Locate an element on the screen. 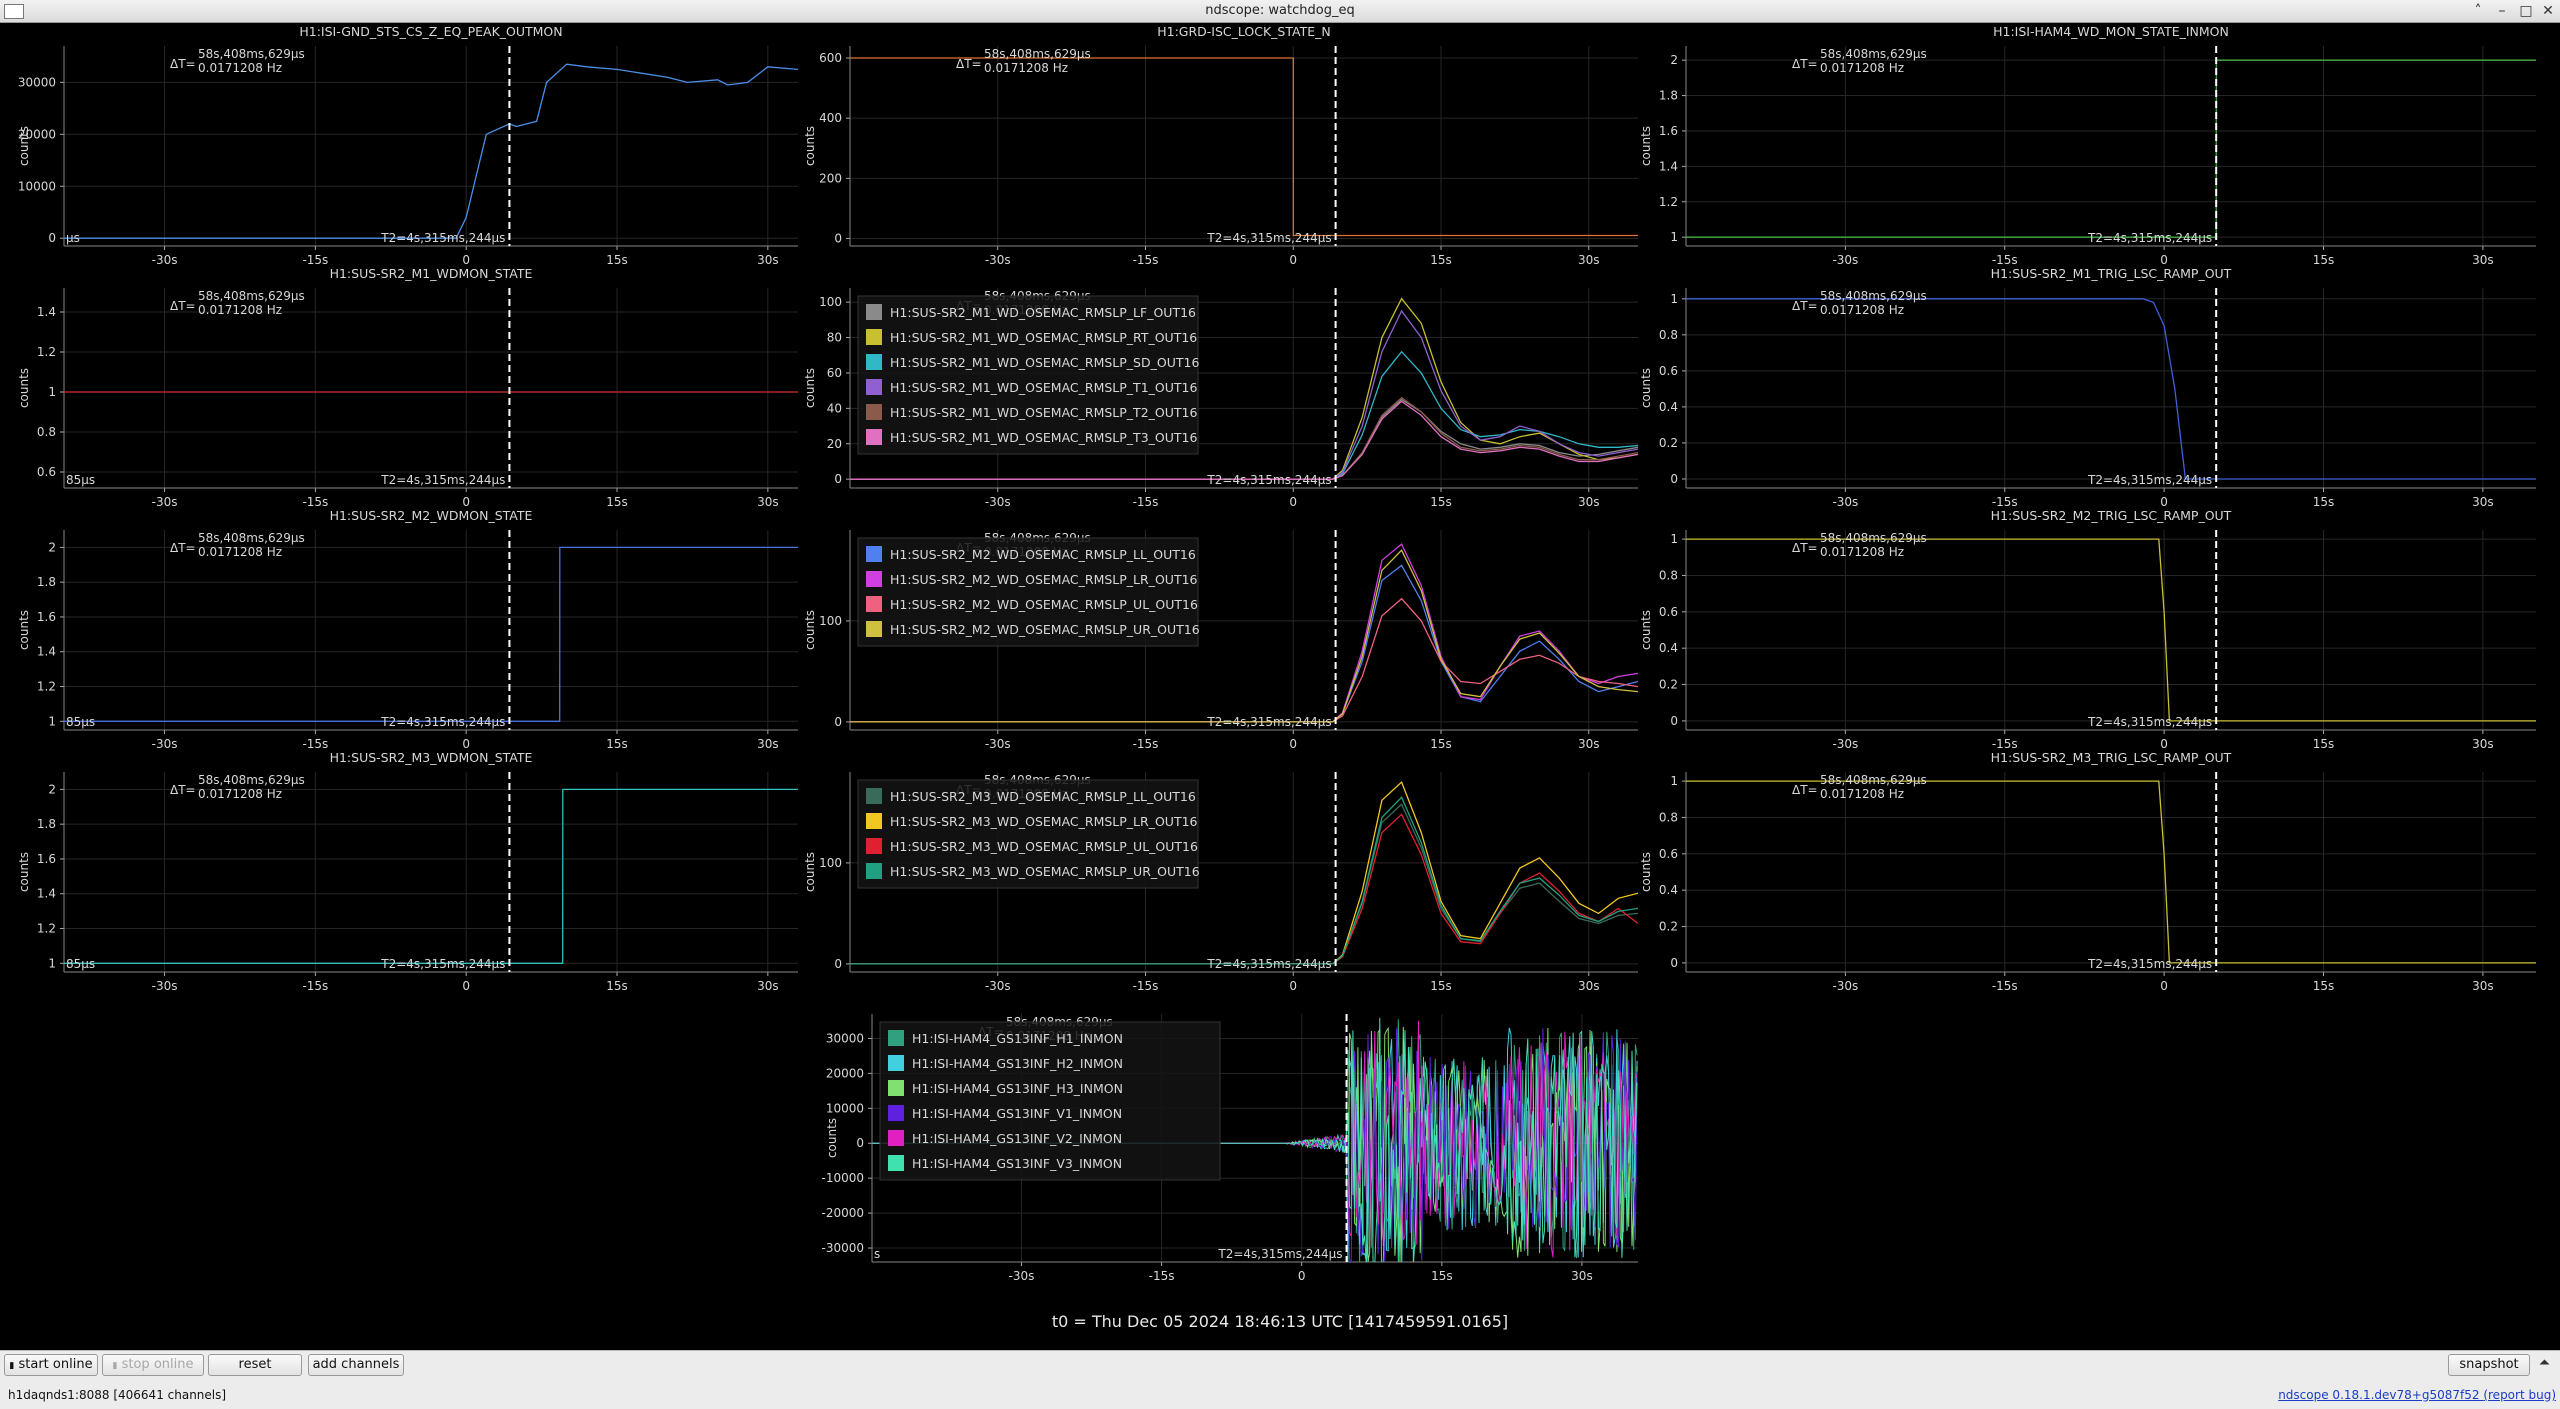  legend-item: H1:SUS-SR2_M1_WD_OSEMAC_RMSLP_T1_OUT16 is located at coordinates (1043, 387).